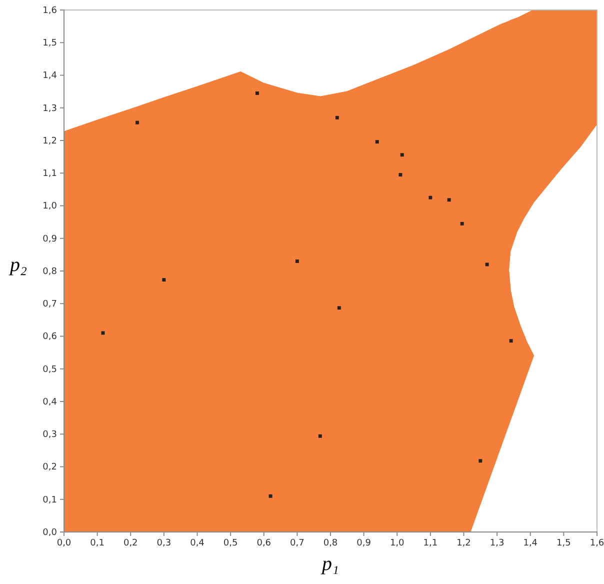  I want to click on x-axis-title: p₁, so click(329, 564).